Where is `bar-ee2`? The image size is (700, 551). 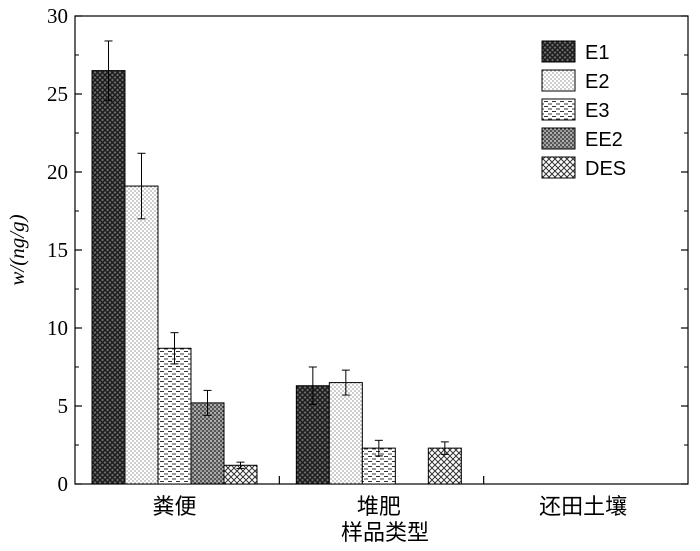
bar-ee2 is located at coordinates (207, 443).